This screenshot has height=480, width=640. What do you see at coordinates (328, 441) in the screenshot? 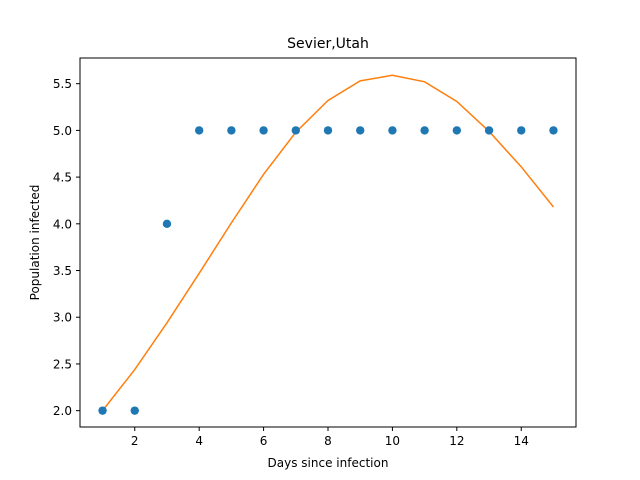
I see `x-tick-label: 8` at bounding box center [328, 441].